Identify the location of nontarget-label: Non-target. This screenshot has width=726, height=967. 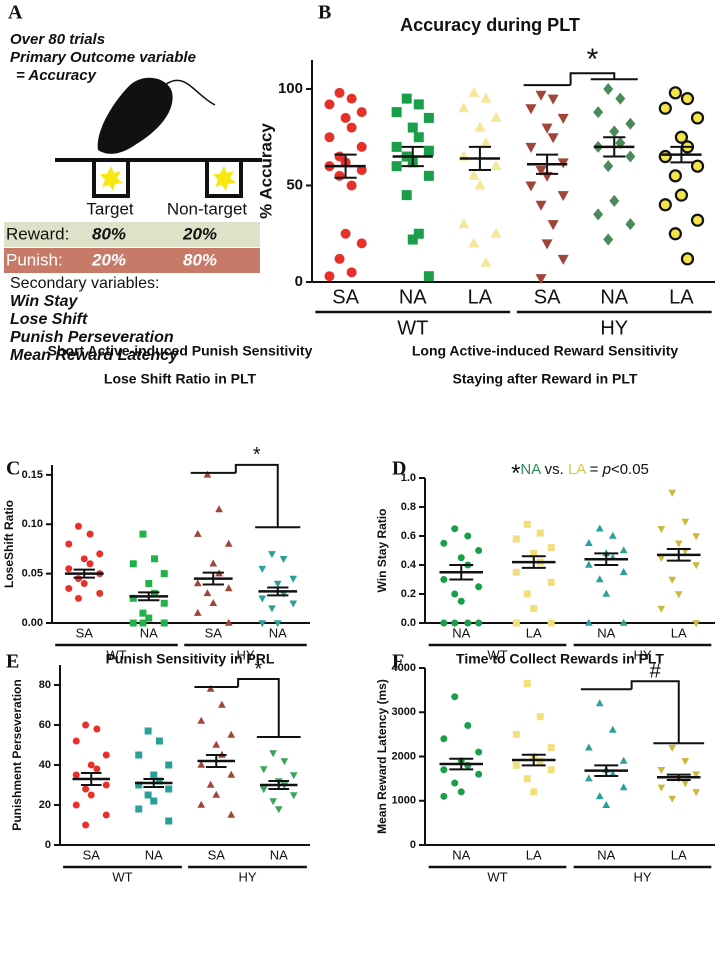
(207, 208).